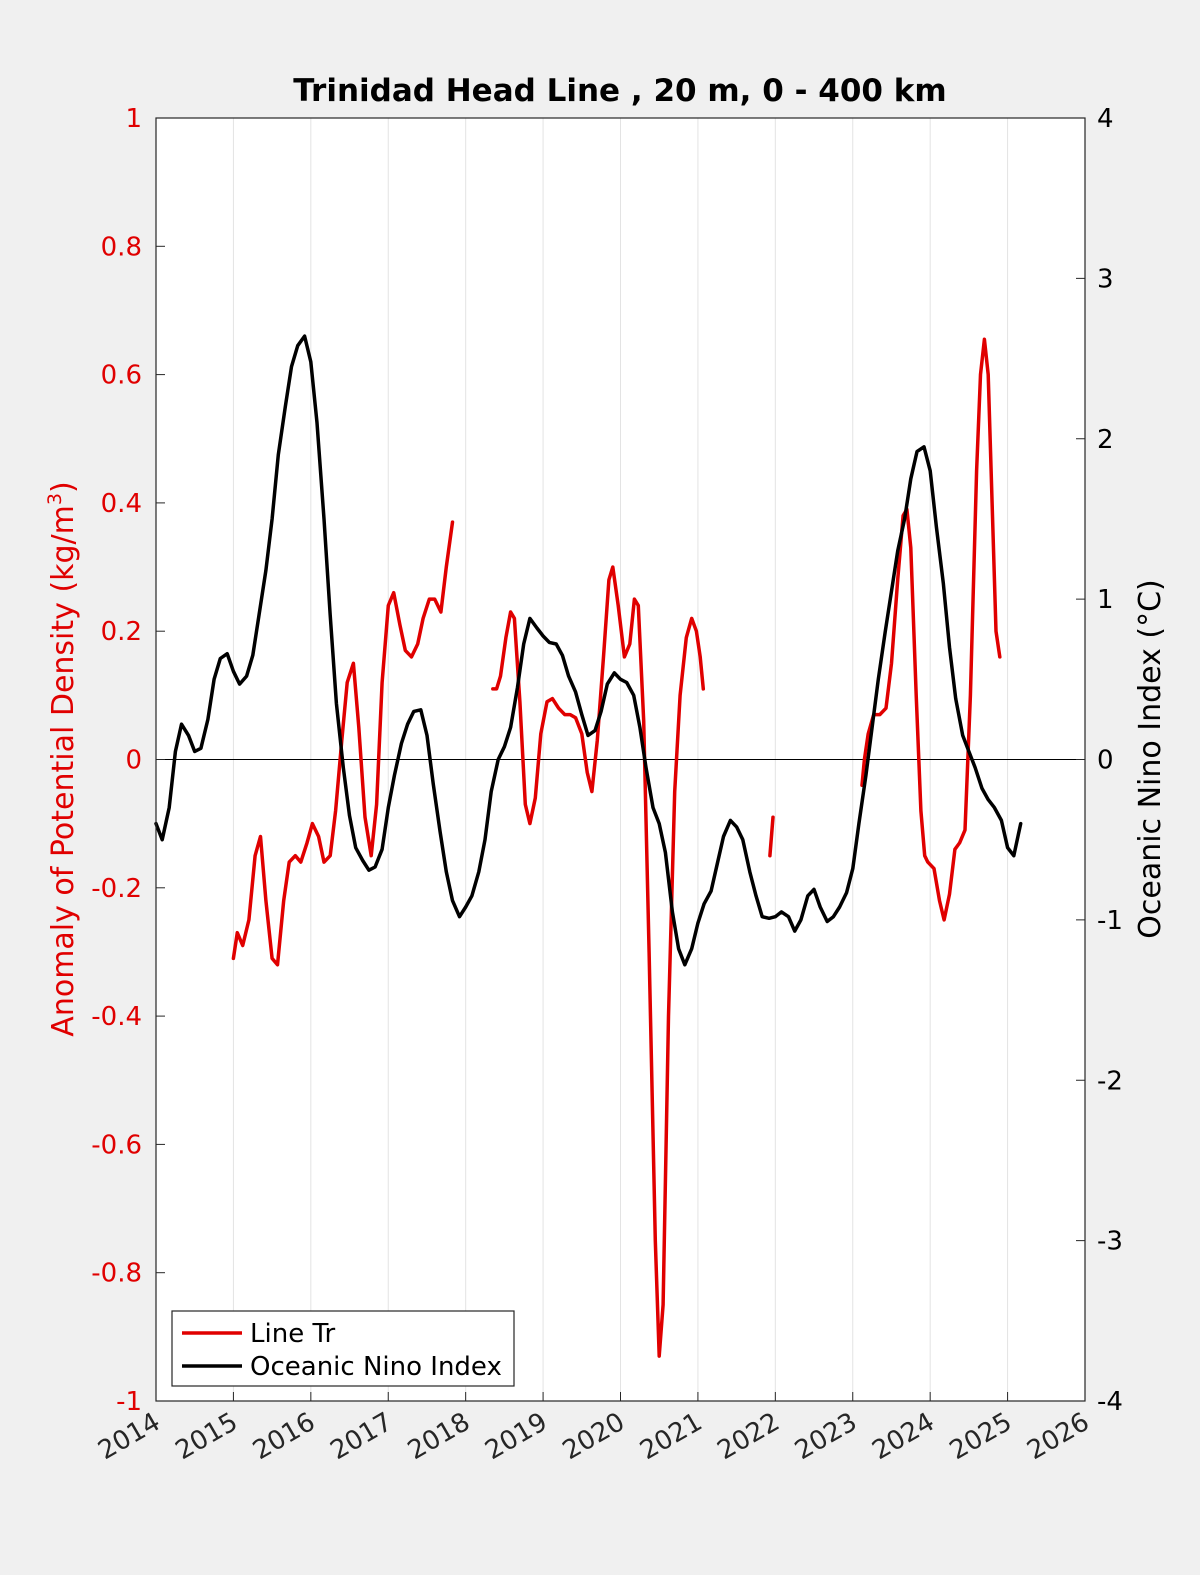 The image size is (1200, 1575). I want to click on y-left-tick-label: 0, so click(133, 761).